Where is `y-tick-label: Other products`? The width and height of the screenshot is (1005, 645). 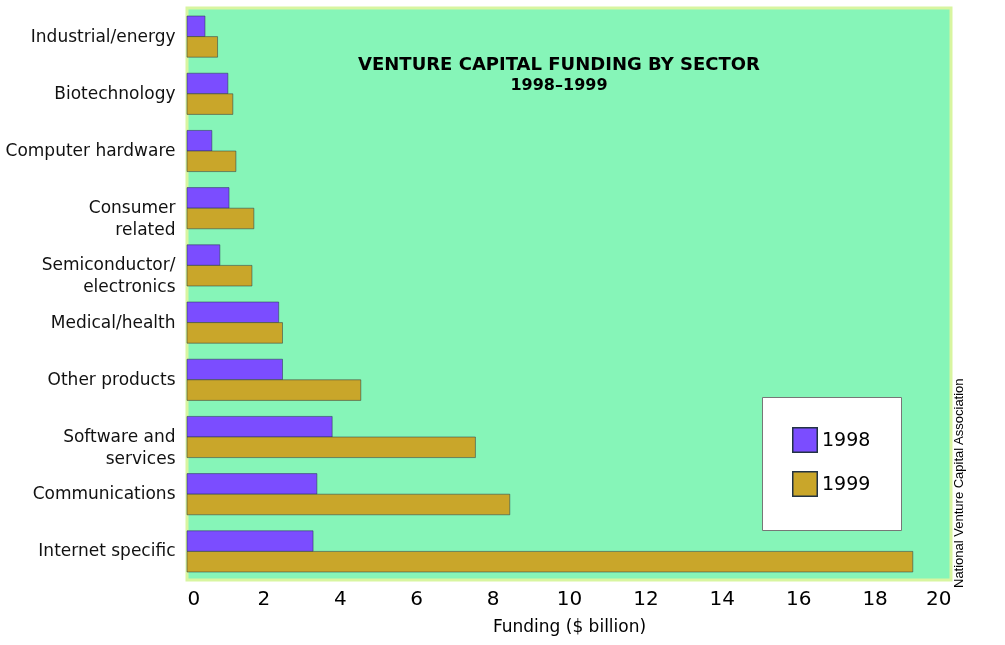 y-tick-label: Other products is located at coordinates (111, 378).